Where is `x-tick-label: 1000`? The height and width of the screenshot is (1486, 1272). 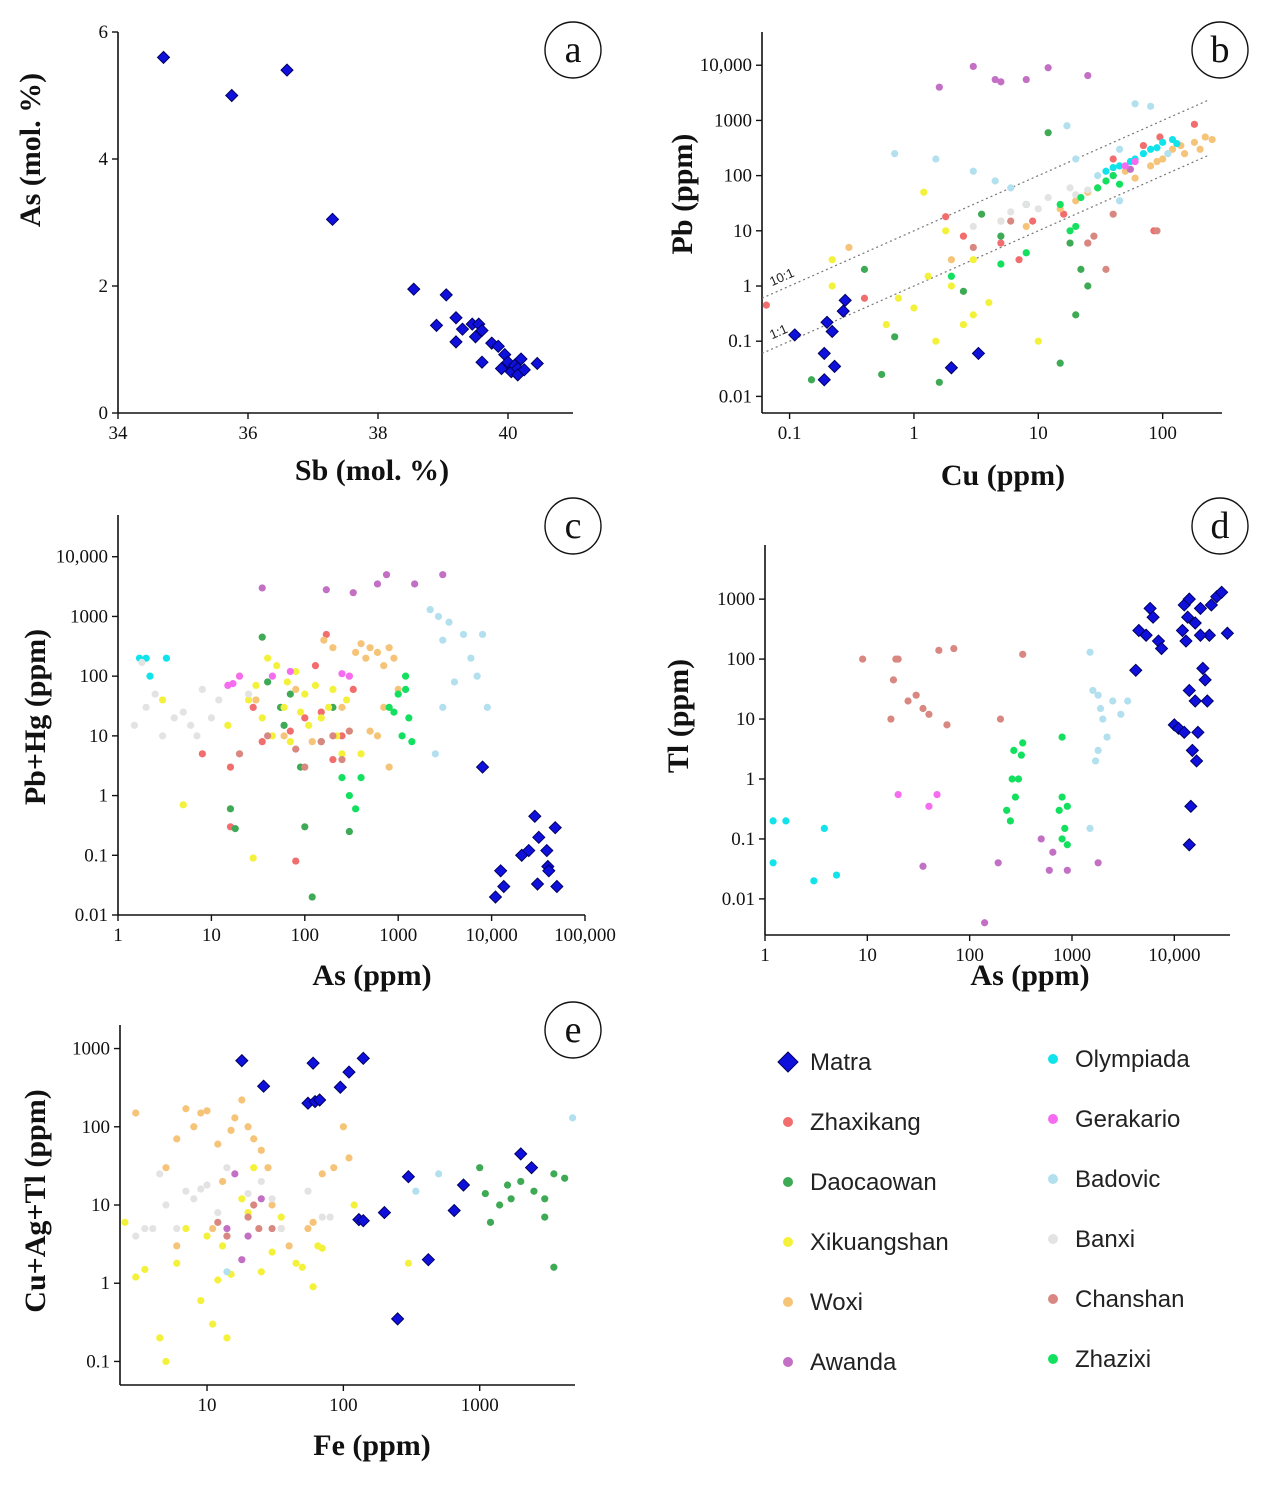 x-tick-label: 1000 is located at coordinates (1072, 955).